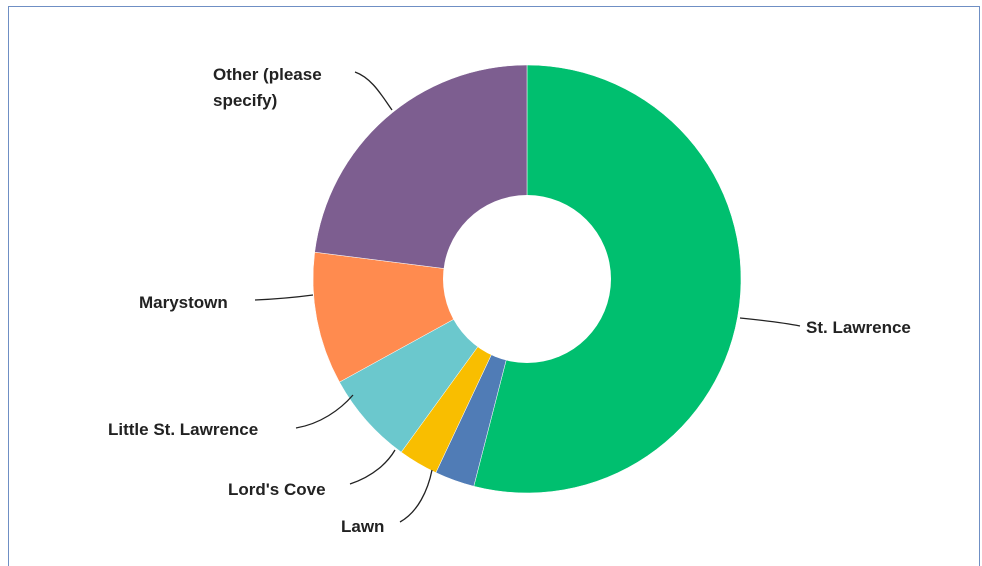 The width and height of the screenshot is (982, 566). What do you see at coordinates (372, 467) in the screenshot?
I see `leader-line-lords-cove` at bounding box center [372, 467].